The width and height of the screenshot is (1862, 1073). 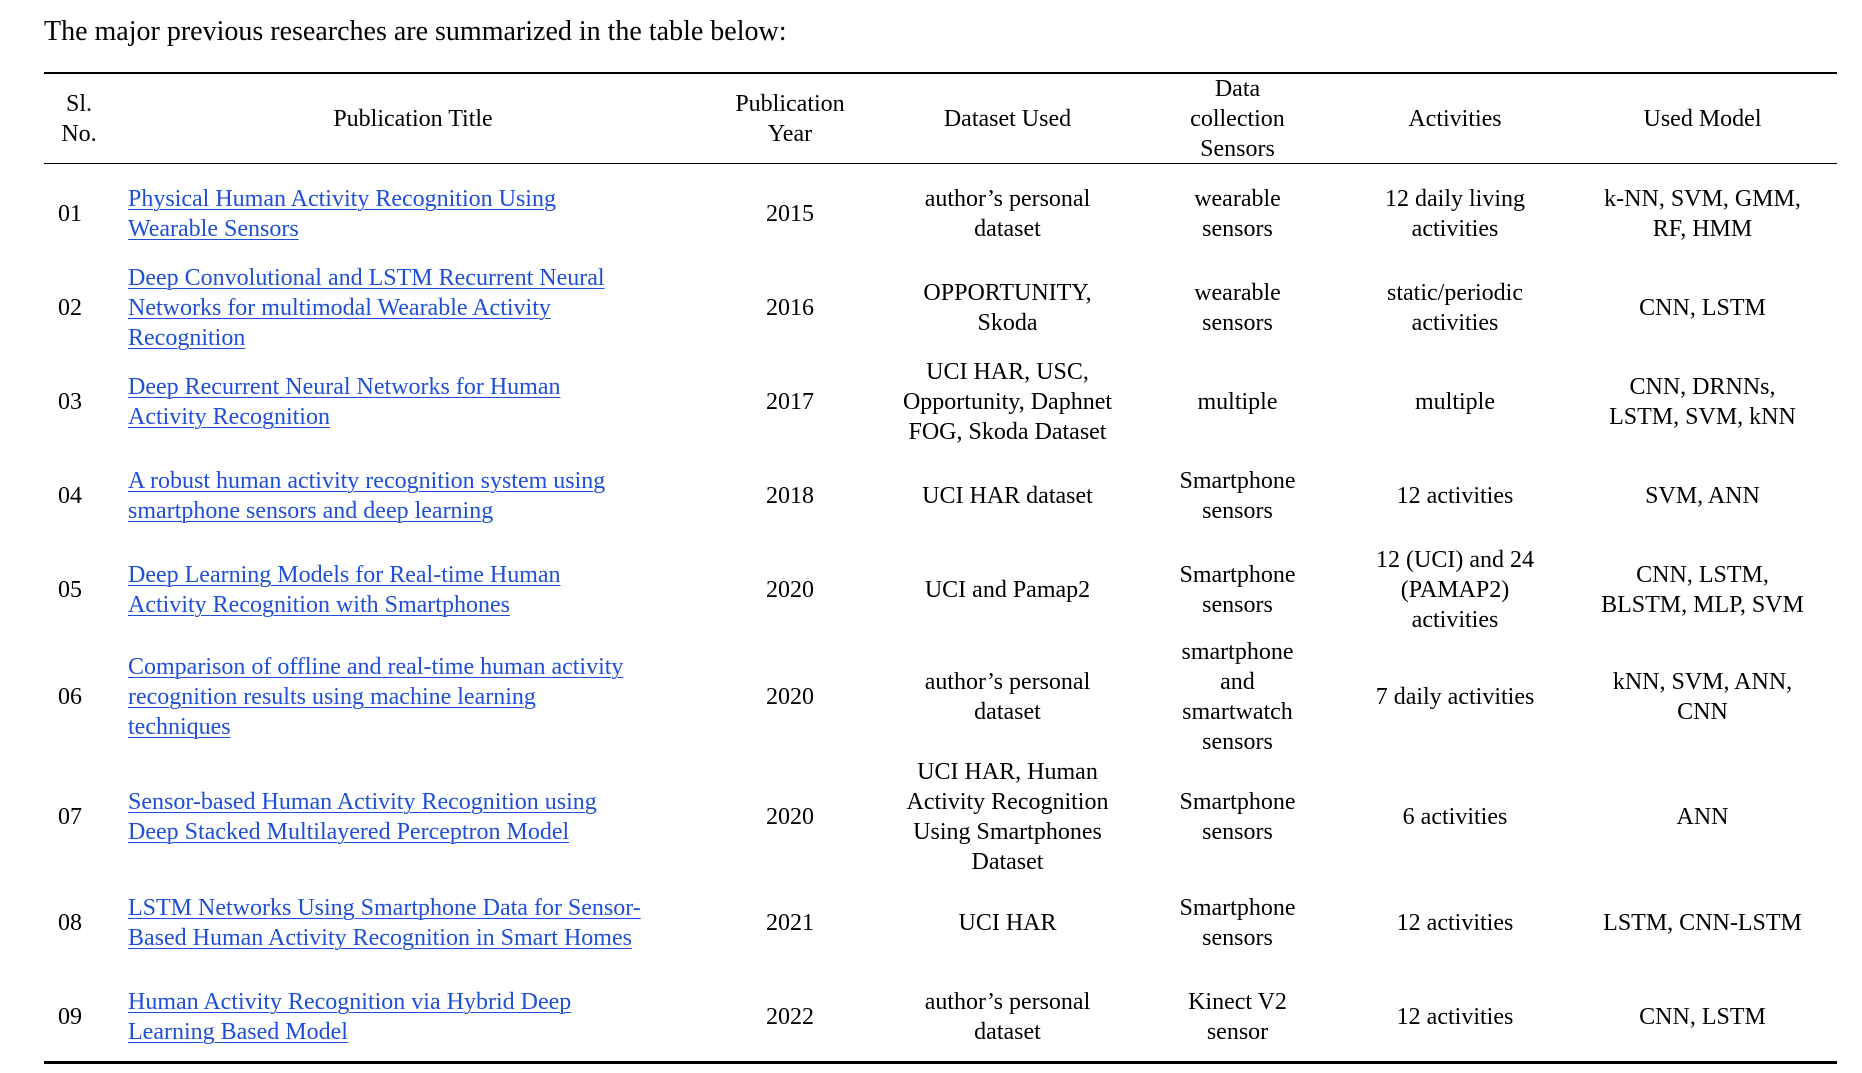 What do you see at coordinates (790, 119) in the screenshot?
I see `header-publication-year: Publication Year` at bounding box center [790, 119].